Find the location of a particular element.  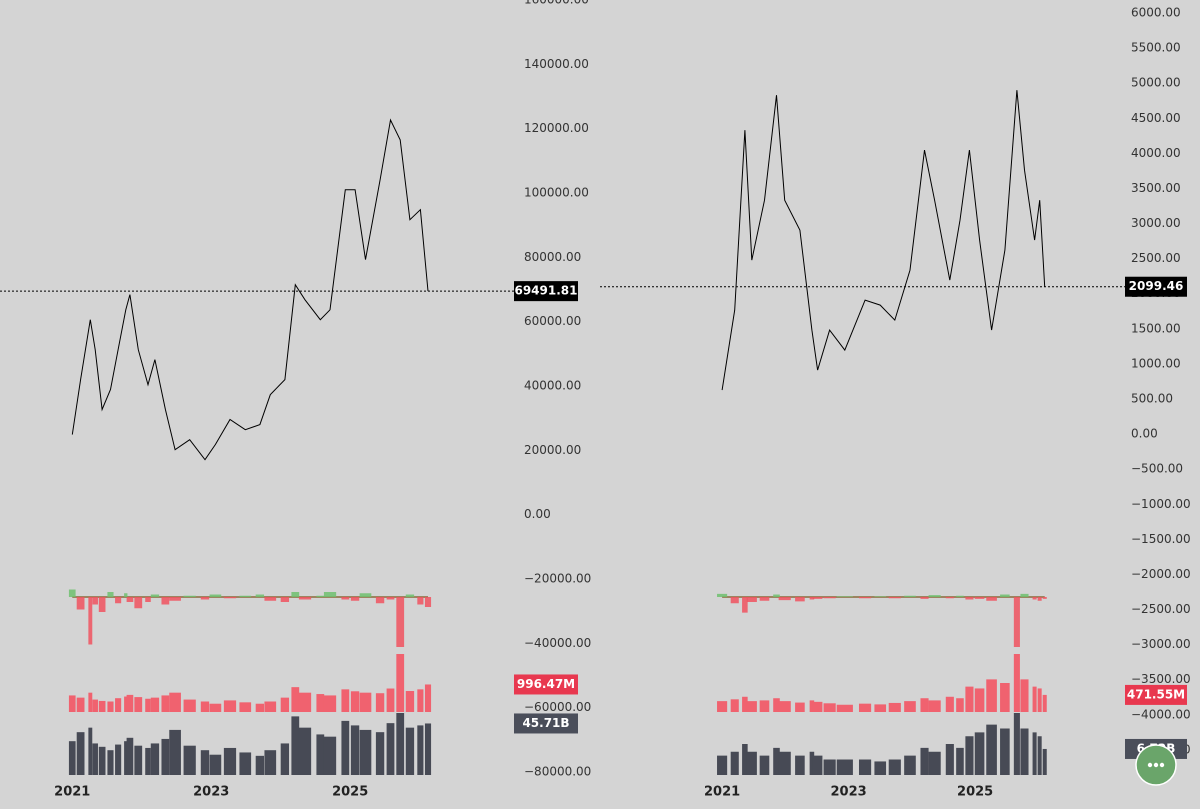

price-line is located at coordinates (250, 289).